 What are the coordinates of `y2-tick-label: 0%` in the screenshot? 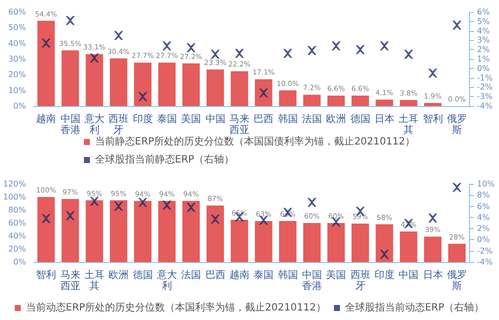 It's located at (483, 239).